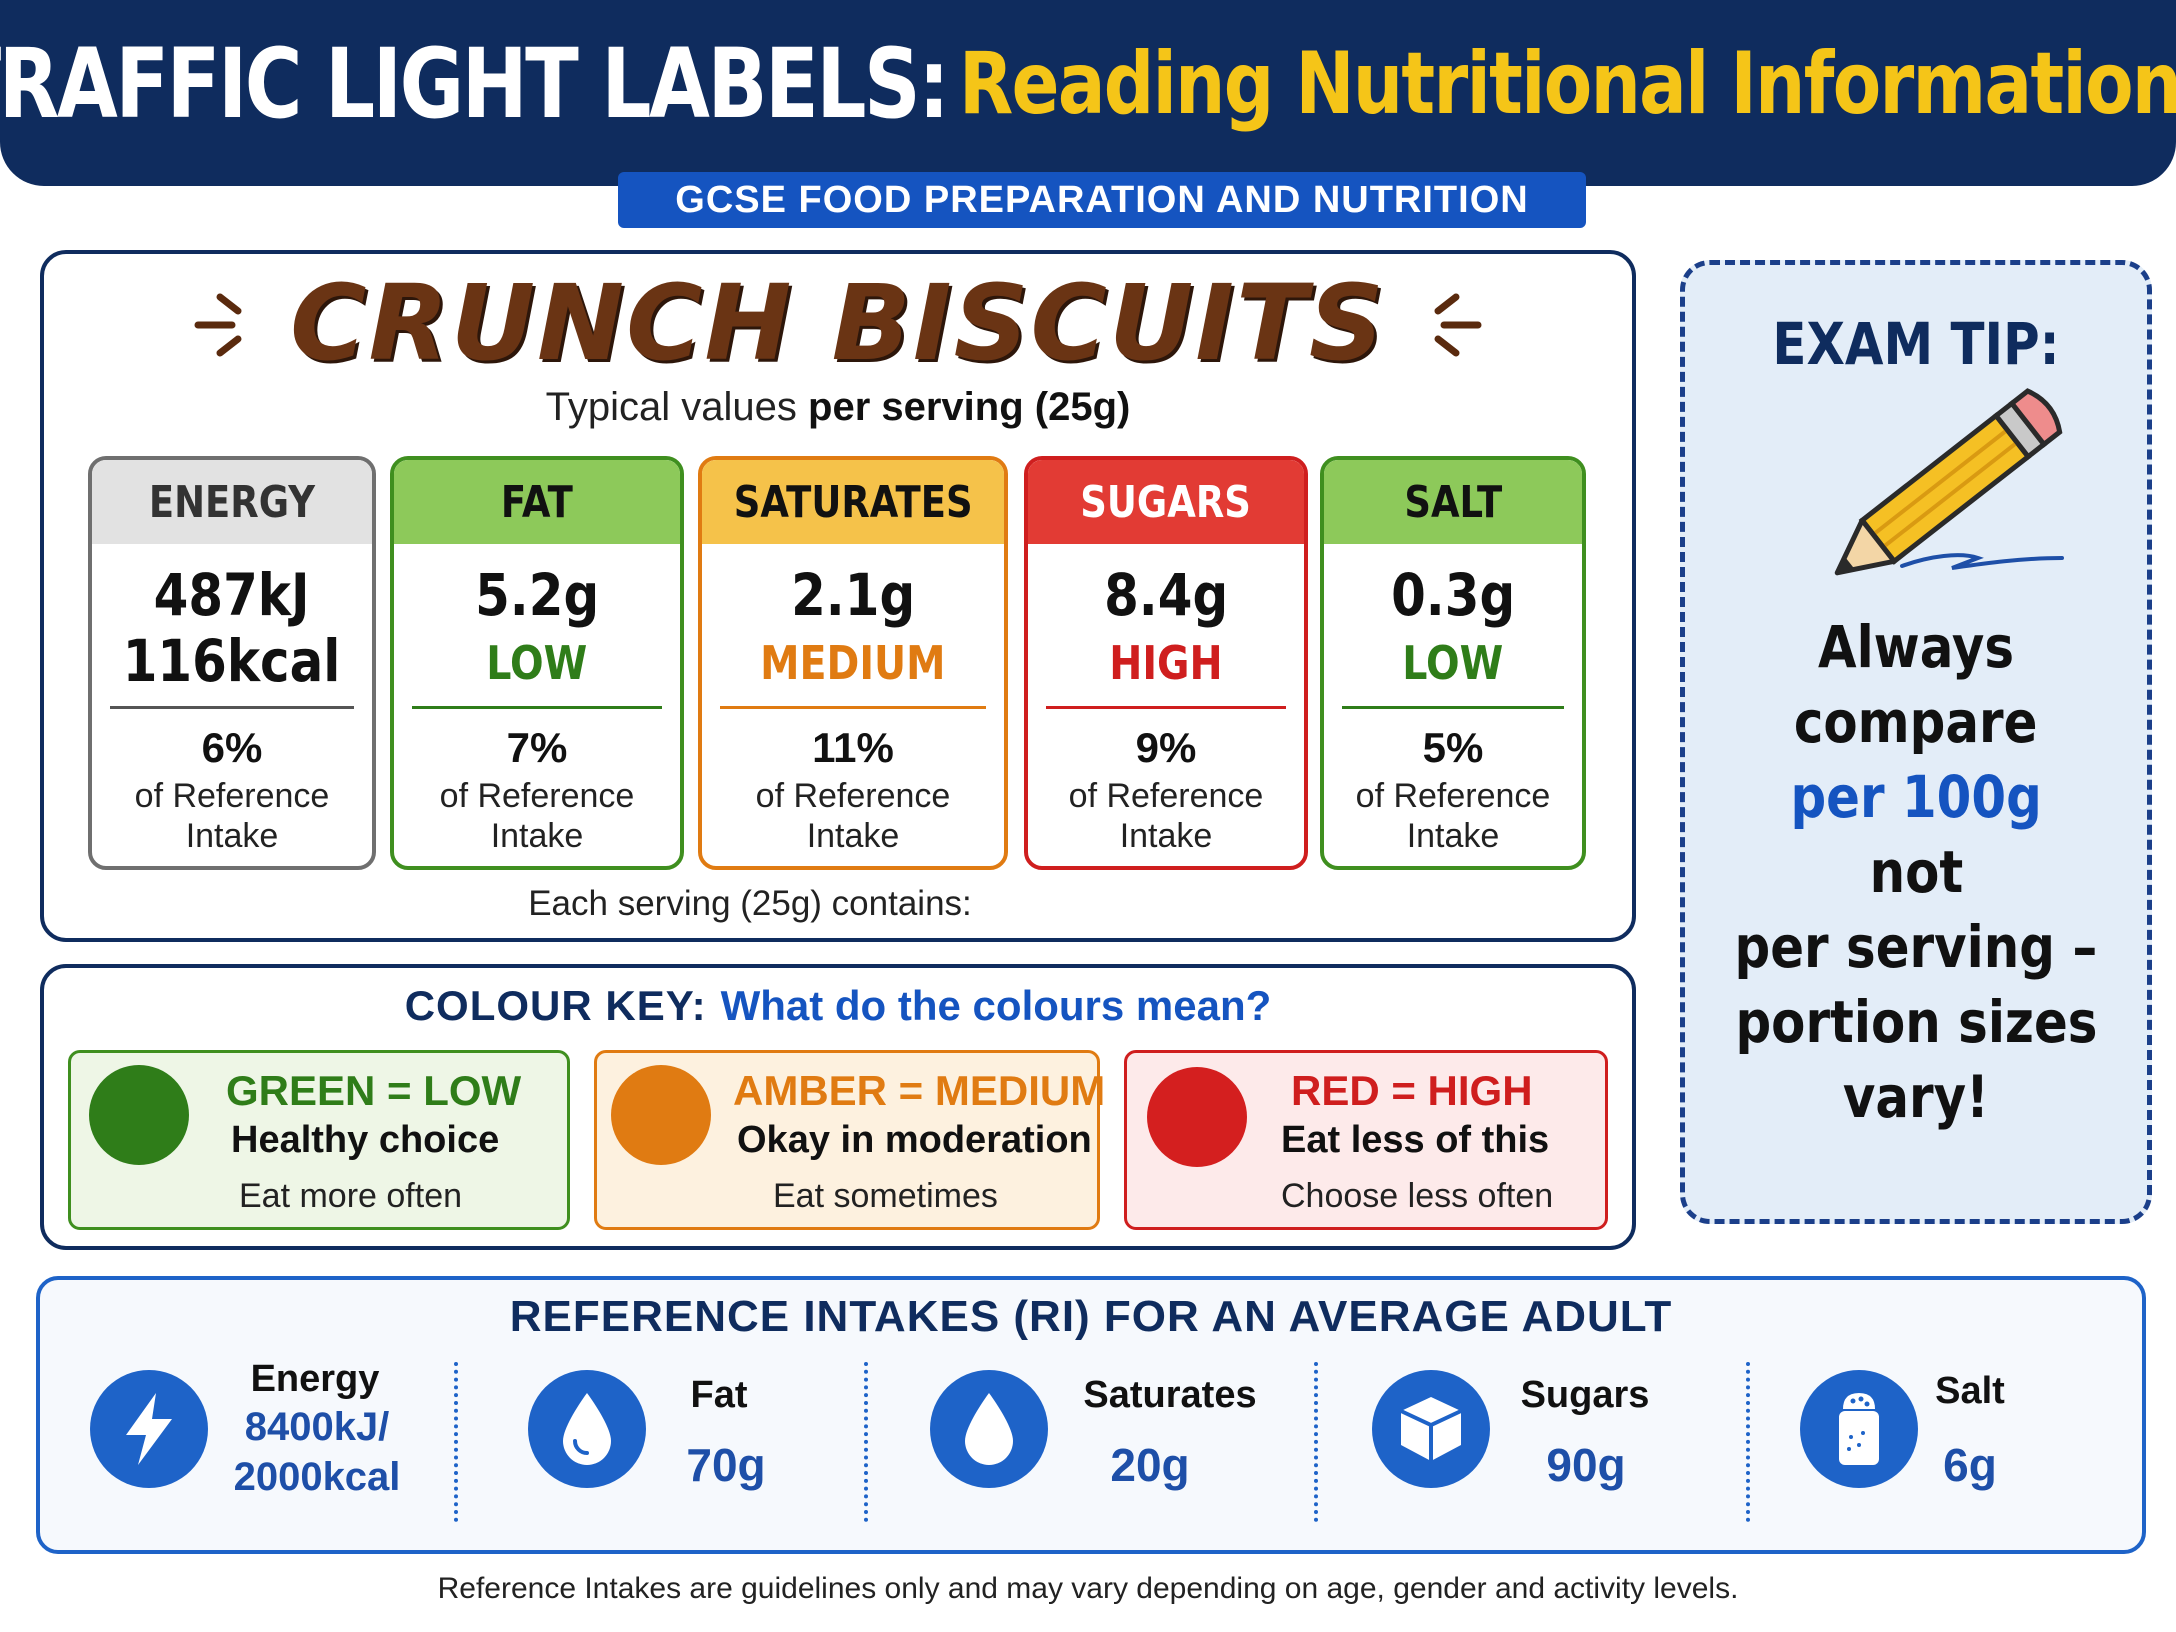  I want to click on ri-value-energy: 8400kJ/ 2000kcal, so click(317, 1452).